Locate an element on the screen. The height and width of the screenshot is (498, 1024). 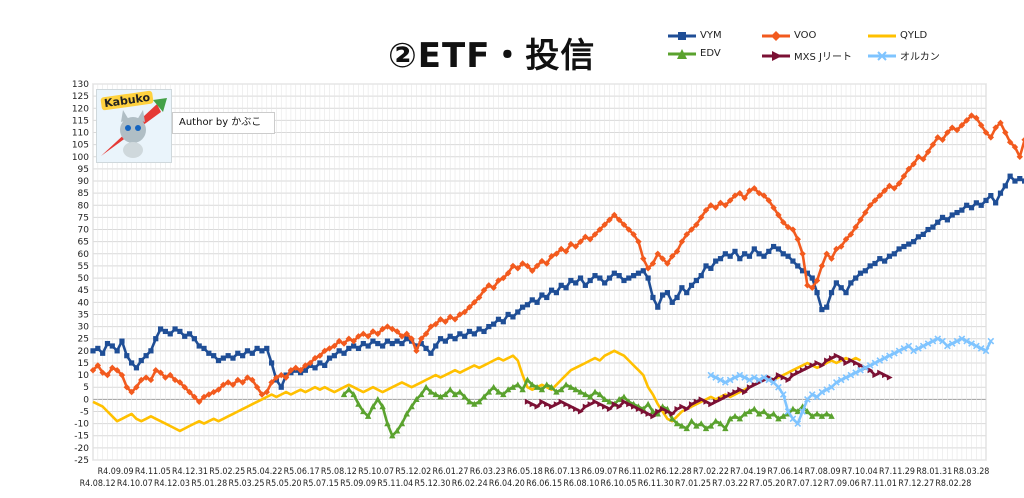
y-tick-label: 25 is located at coordinates (83, 340).